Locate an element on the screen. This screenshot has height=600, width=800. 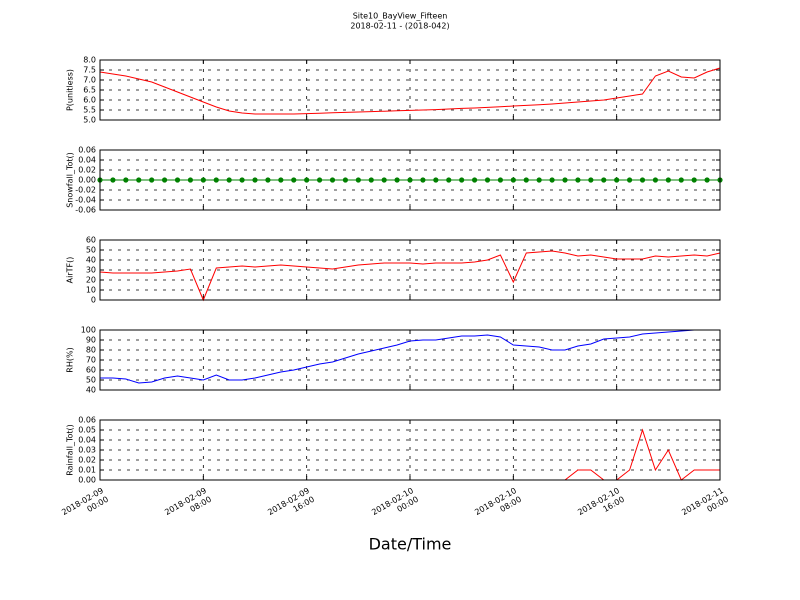
y-tick-label: 6.0 is located at coordinates (89, 100).